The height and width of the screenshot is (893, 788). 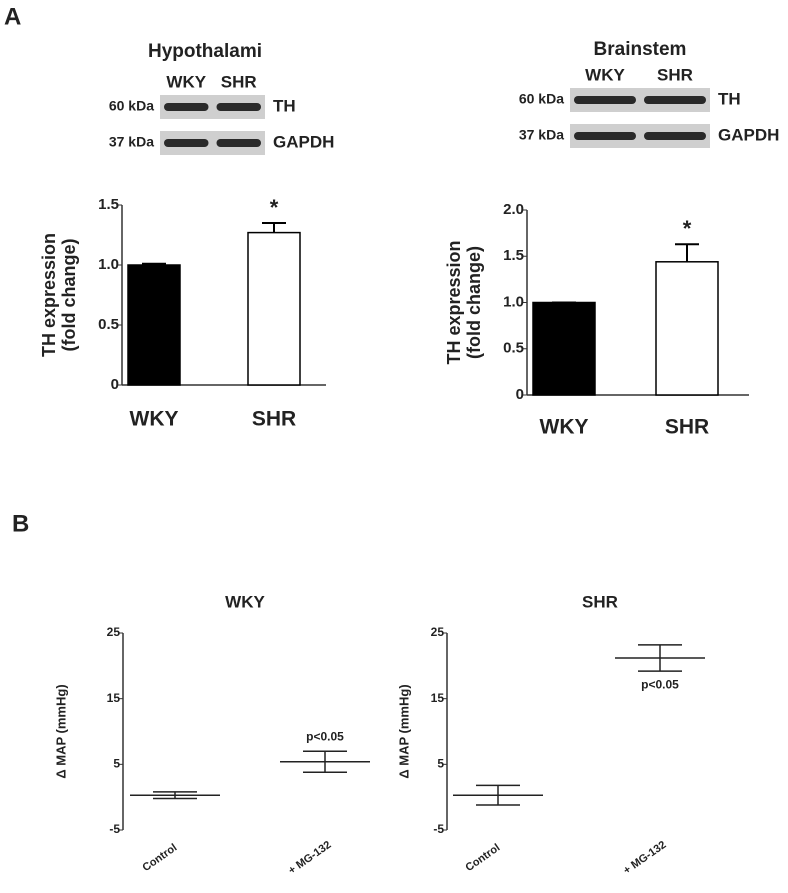 What do you see at coordinates (205, 51) in the screenshot?
I see `chart-title: Hypothalami` at bounding box center [205, 51].